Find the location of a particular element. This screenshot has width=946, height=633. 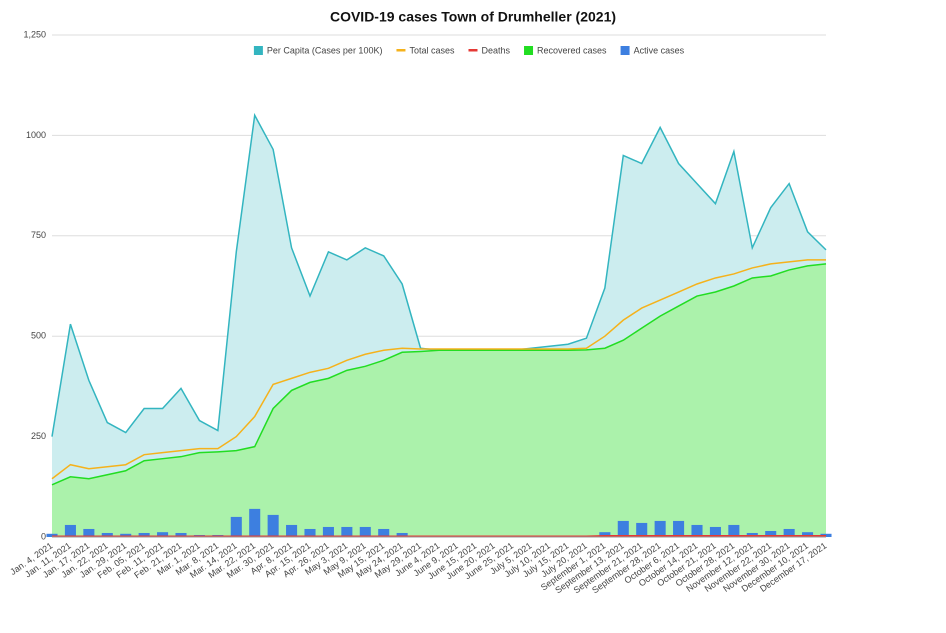

legend-item: Active cases is located at coordinates (653, 50).